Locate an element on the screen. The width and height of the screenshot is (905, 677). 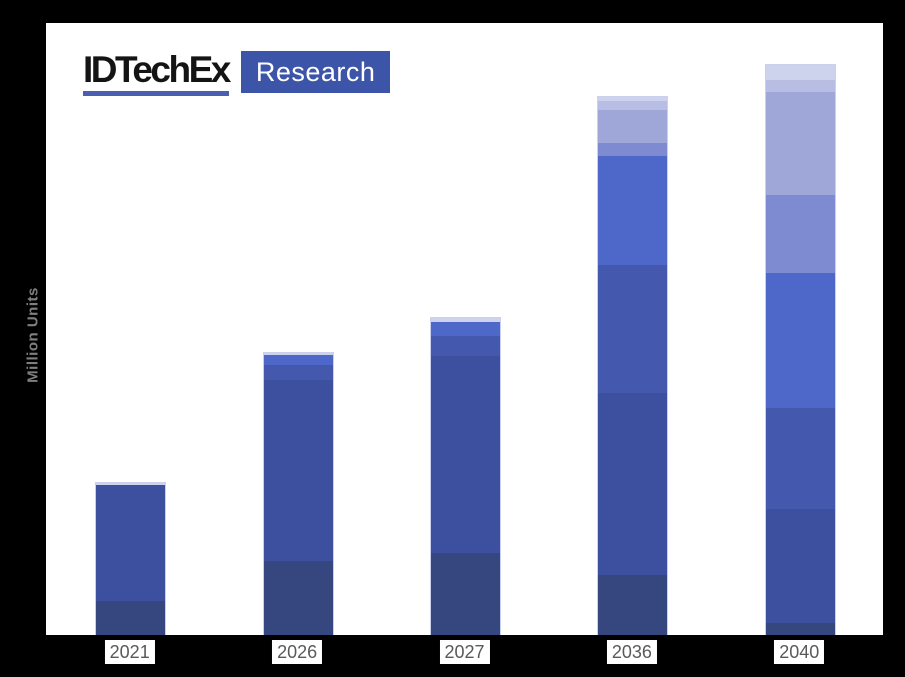
logo-brand-block: IDTechEx is located at coordinates (157, 72).